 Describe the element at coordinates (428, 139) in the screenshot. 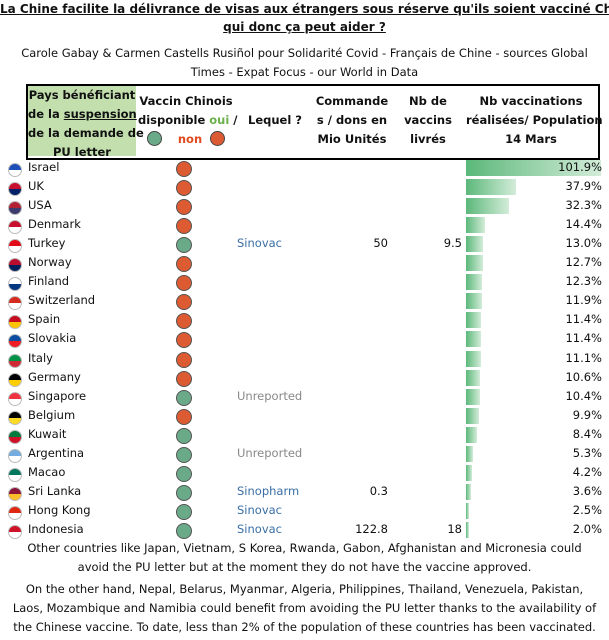

I see `header-text: livrés` at that location.